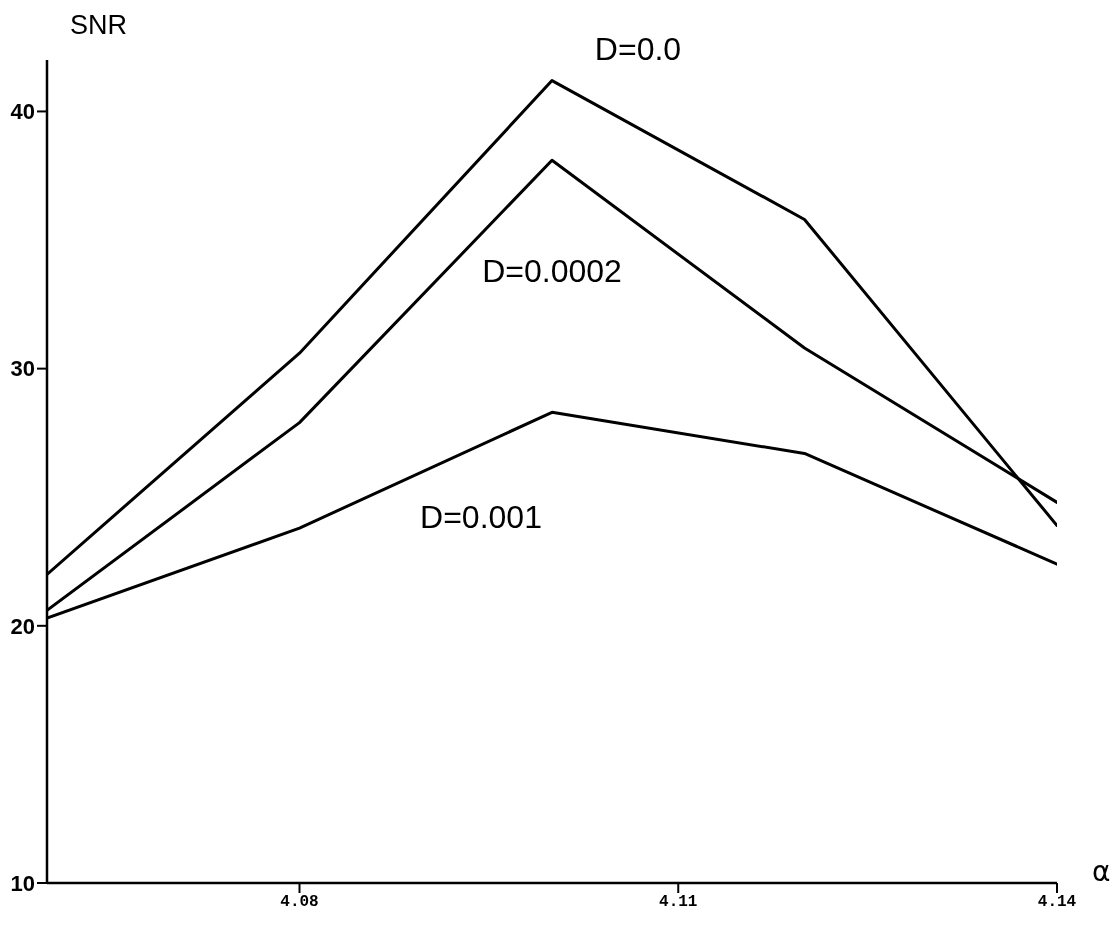 The width and height of the screenshot is (1116, 933). I want to click on series-label: D=0.0002, so click(552, 270).